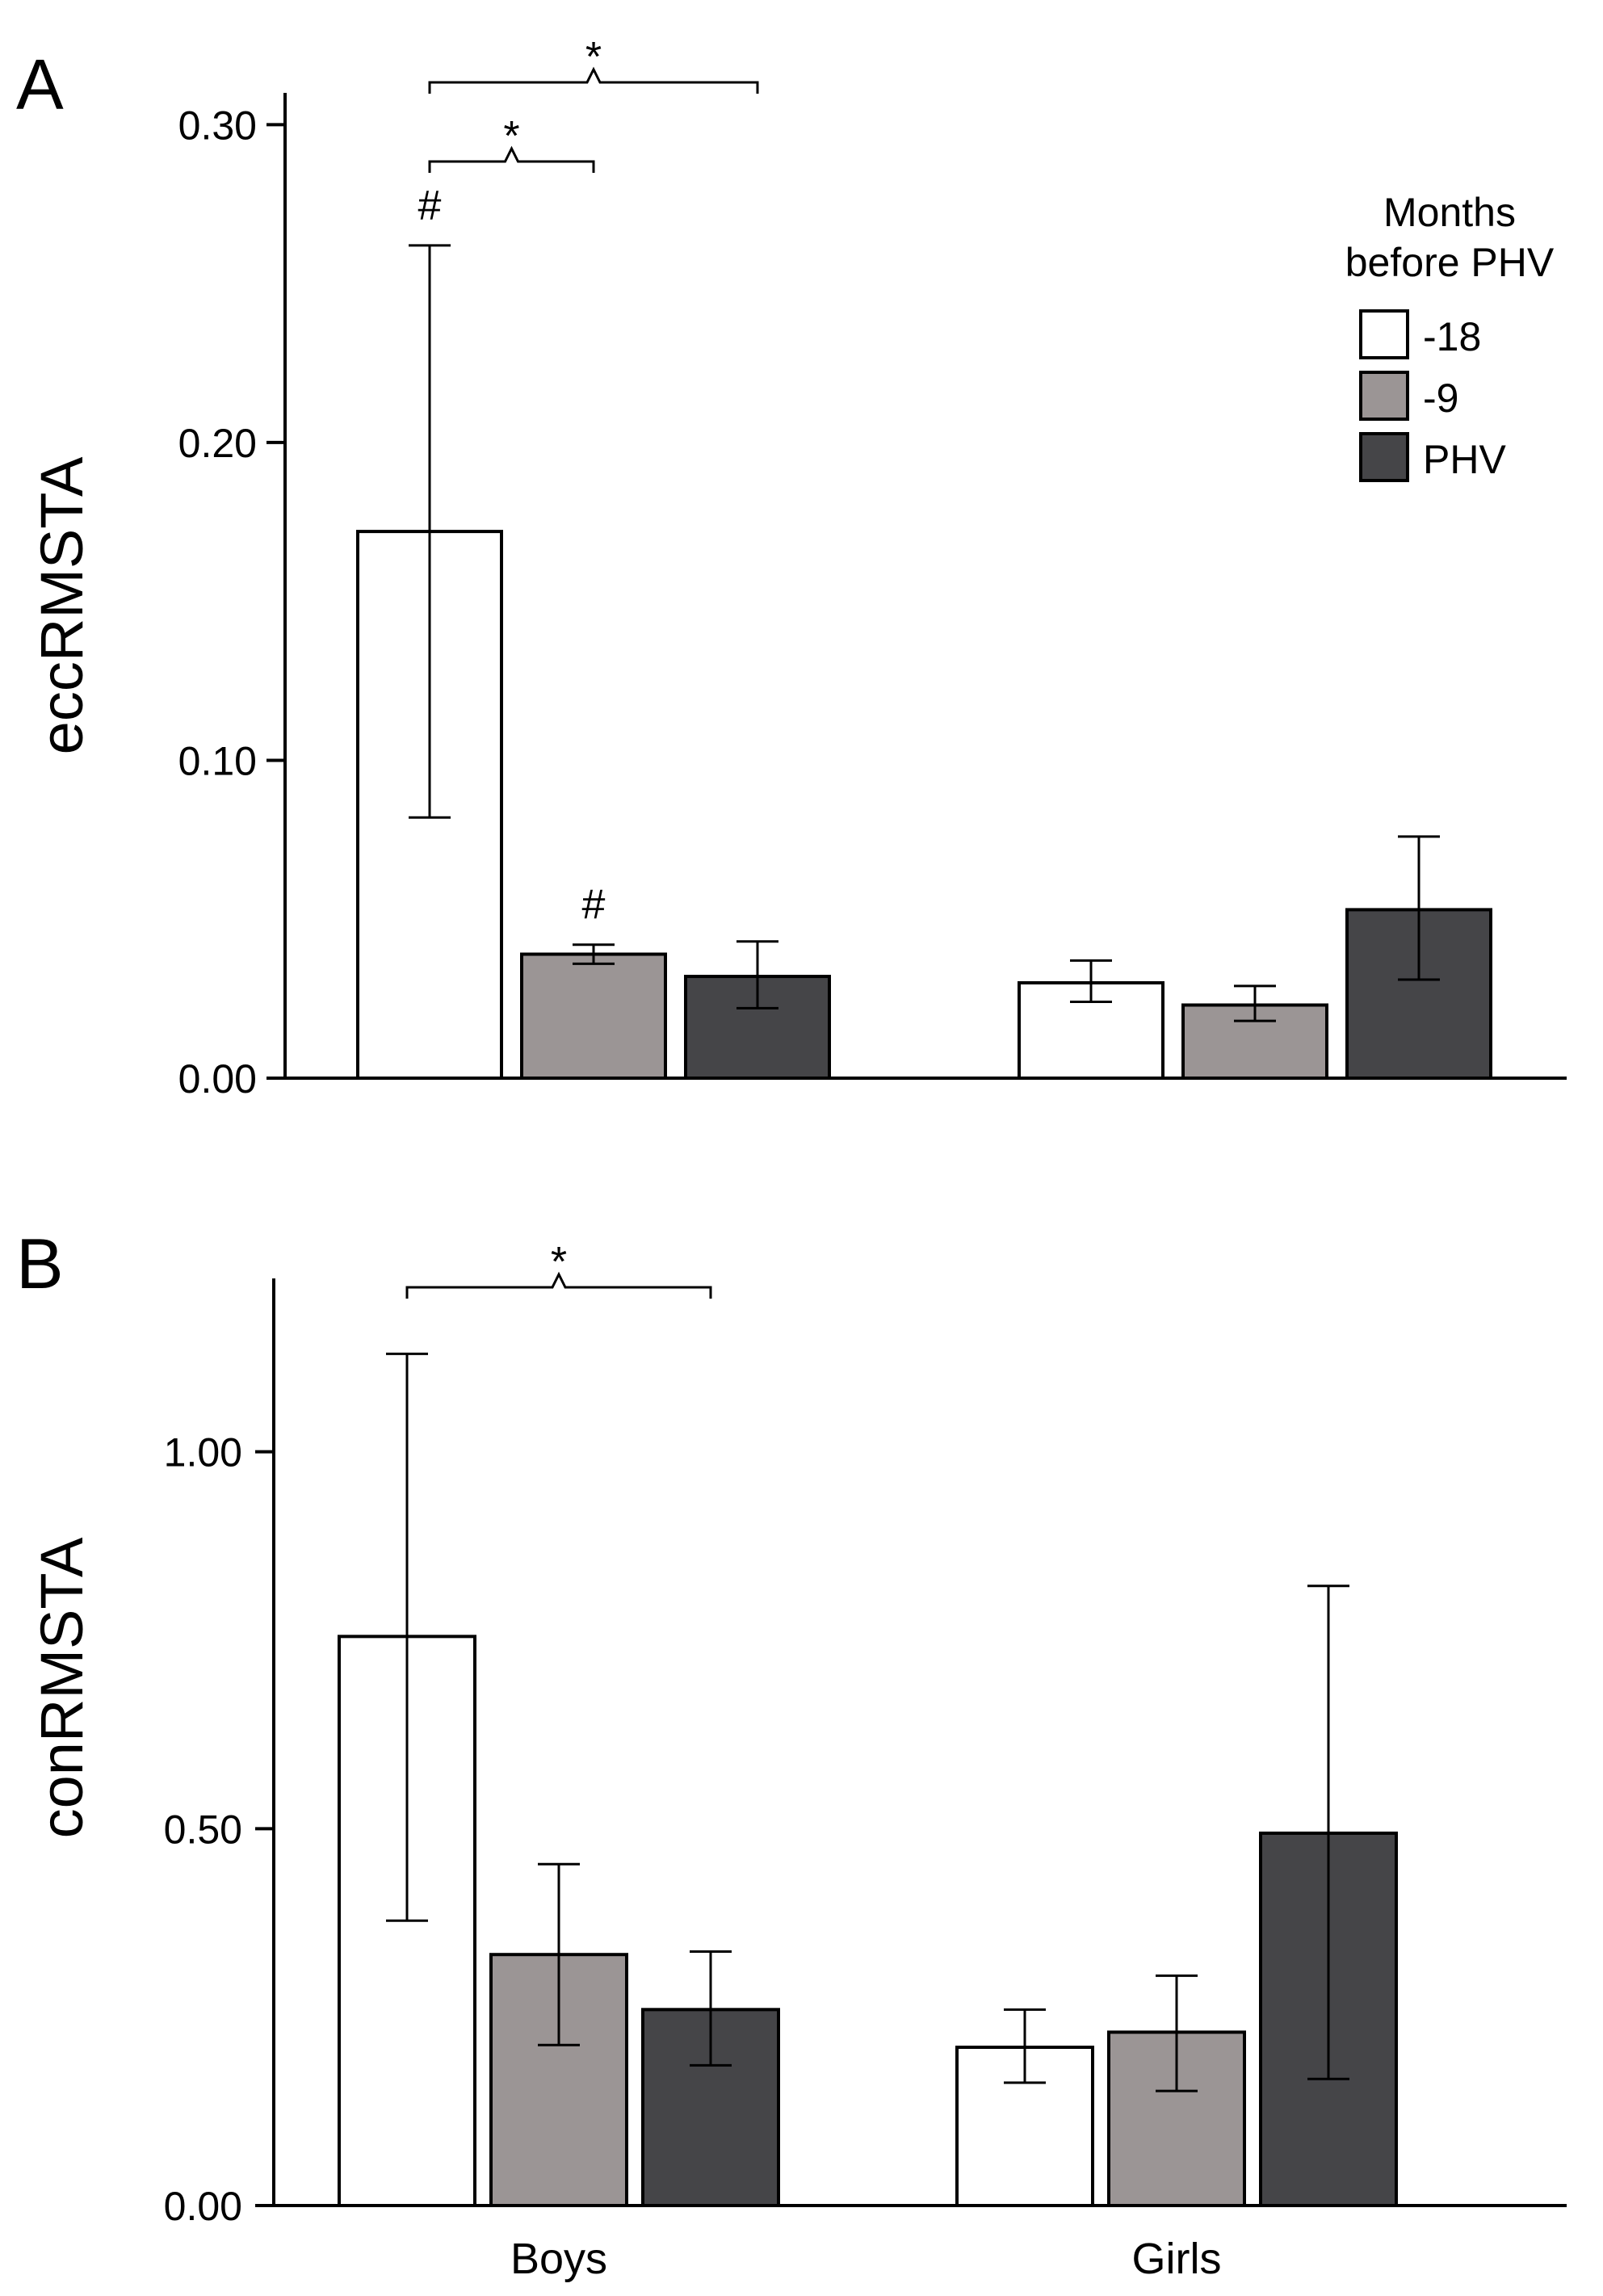 The image size is (1603, 2296). Describe the element at coordinates (217, 443) in the screenshot. I see `panel-a-y-tick-label: 0.20` at that location.